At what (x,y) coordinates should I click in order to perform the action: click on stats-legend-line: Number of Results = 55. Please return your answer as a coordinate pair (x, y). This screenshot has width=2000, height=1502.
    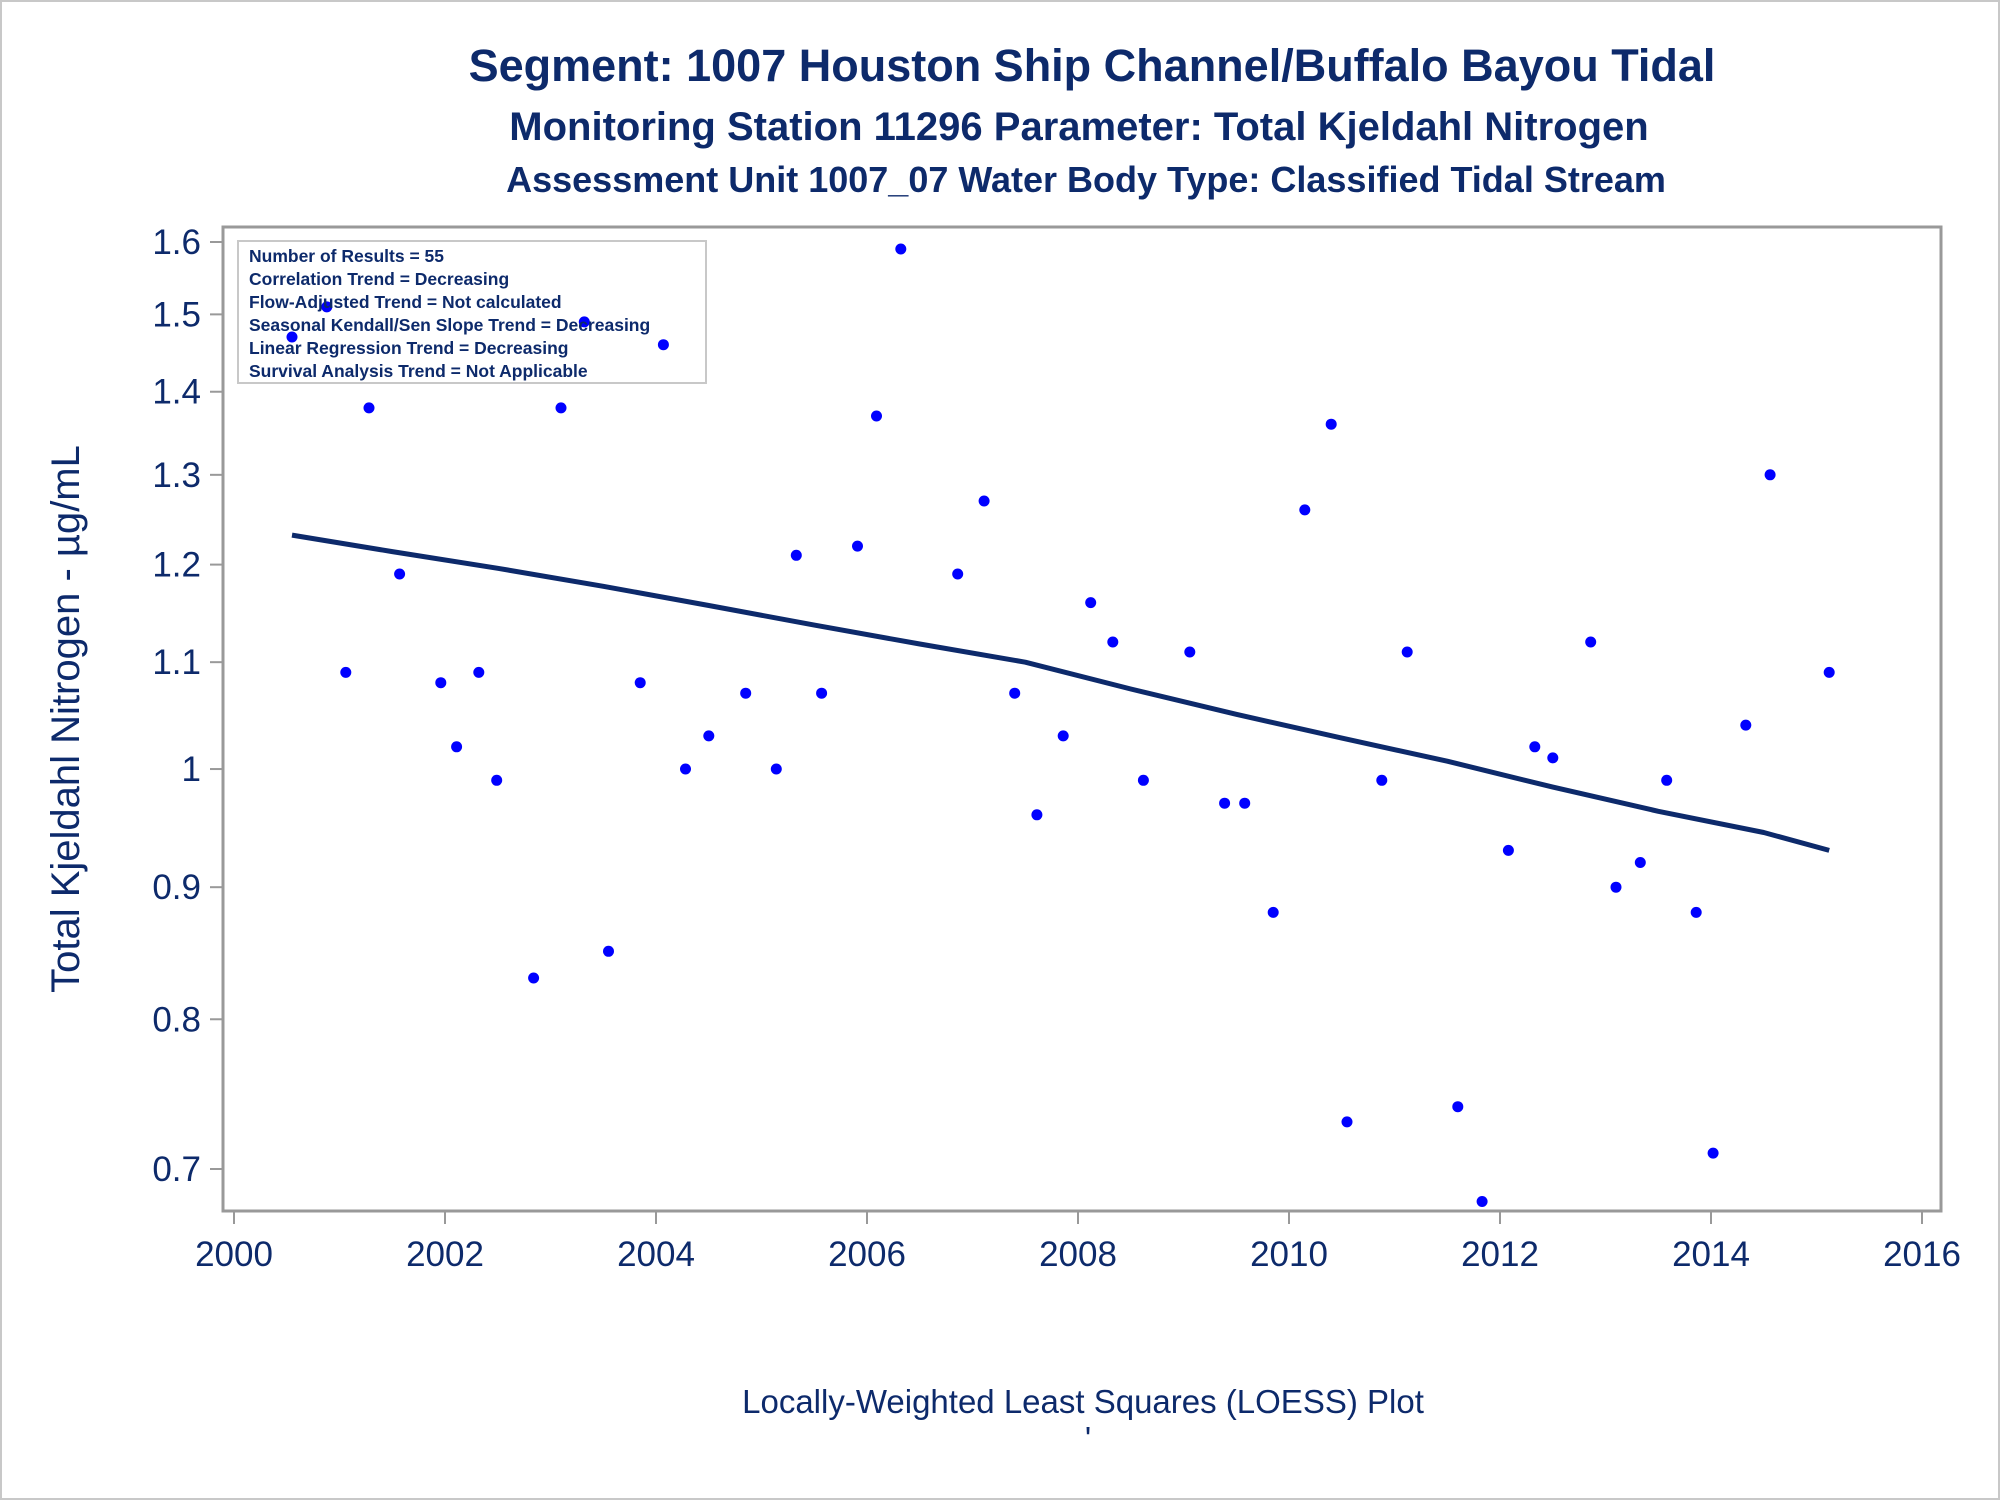
    Looking at the image, I should click on (346, 256).